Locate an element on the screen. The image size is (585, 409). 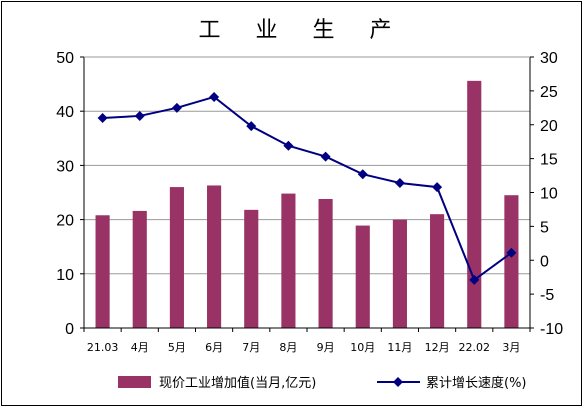
legend: 现价工业增加值(当月,亿元) 累计增长速度(%) is located at coordinates (322, 383).